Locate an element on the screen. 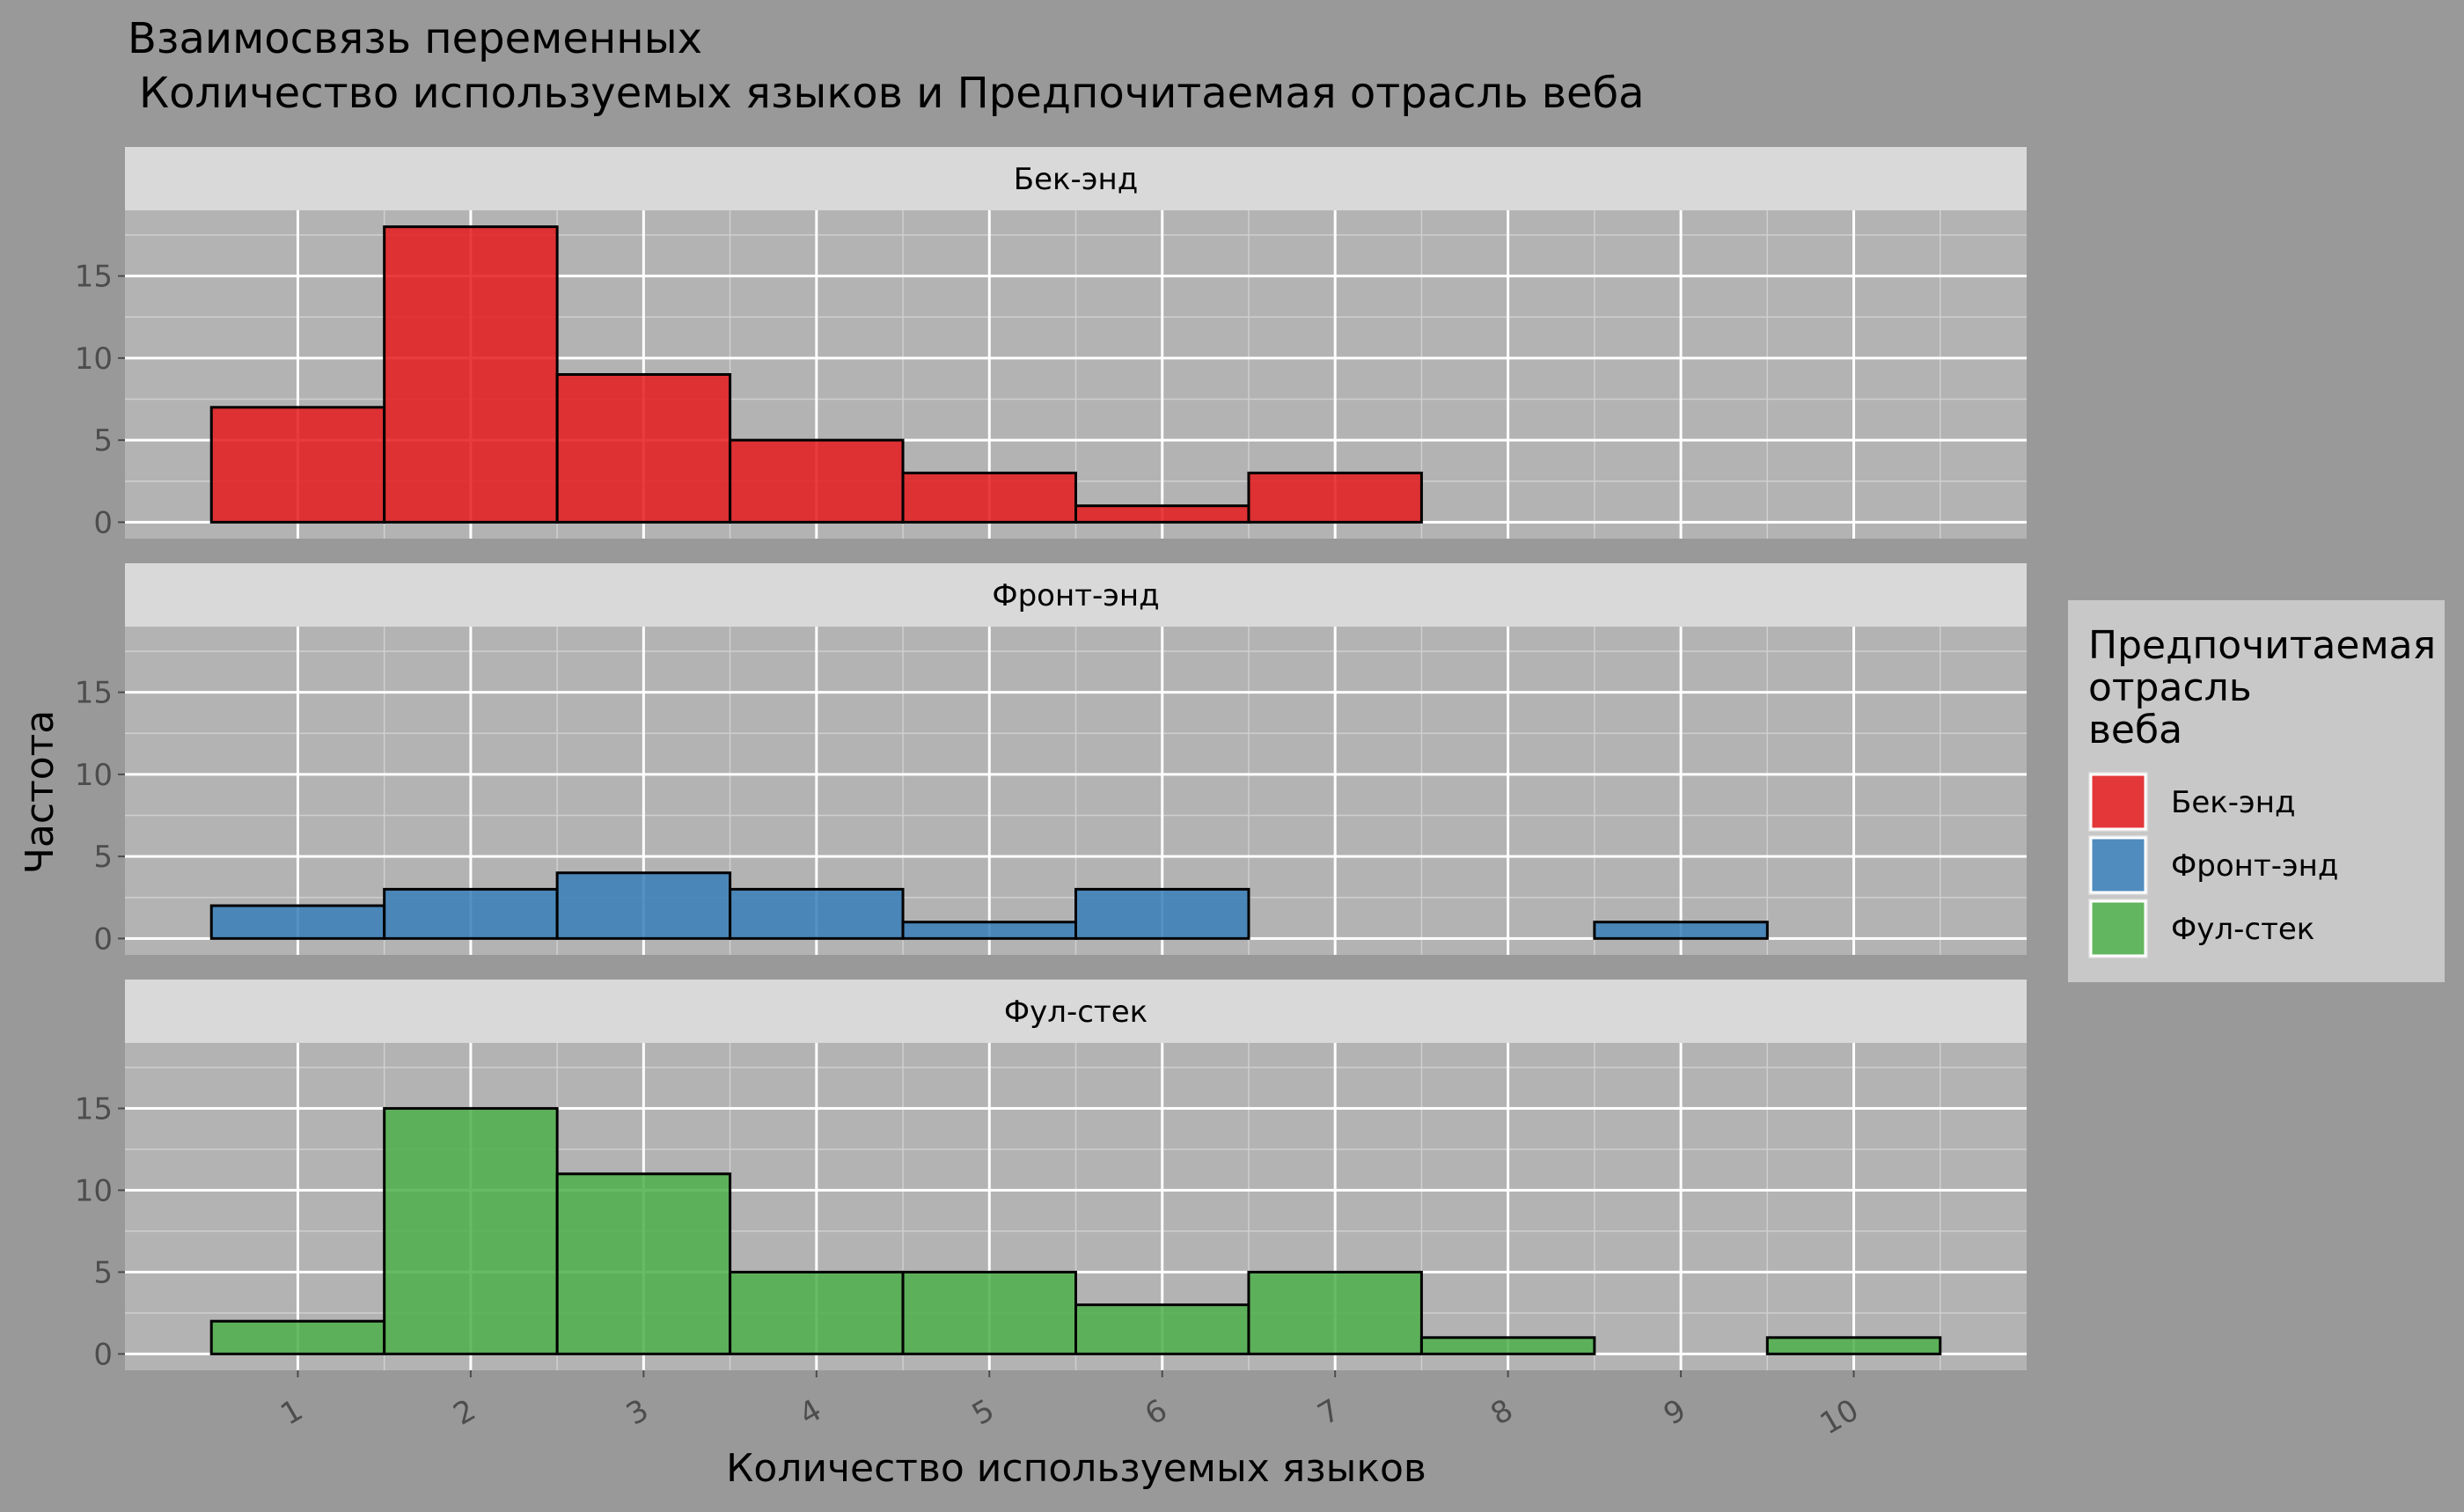 The width and height of the screenshot is (2464, 1512). facet-strip-label: Фул-стек is located at coordinates (1076, 1013).